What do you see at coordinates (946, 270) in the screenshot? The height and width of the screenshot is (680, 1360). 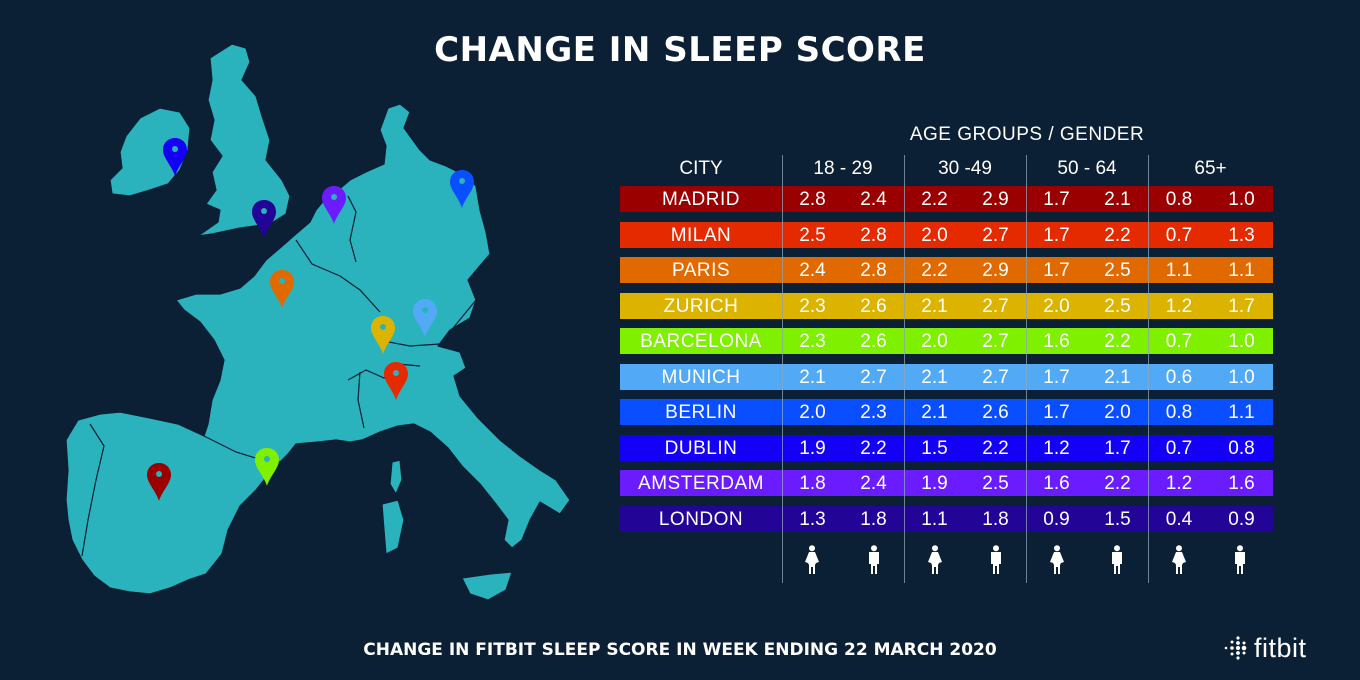 I see `table-row: PARIS 2.4 2.8 2.2 2.9 1.7 2.5 1.1 1.1` at bounding box center [946, 270].